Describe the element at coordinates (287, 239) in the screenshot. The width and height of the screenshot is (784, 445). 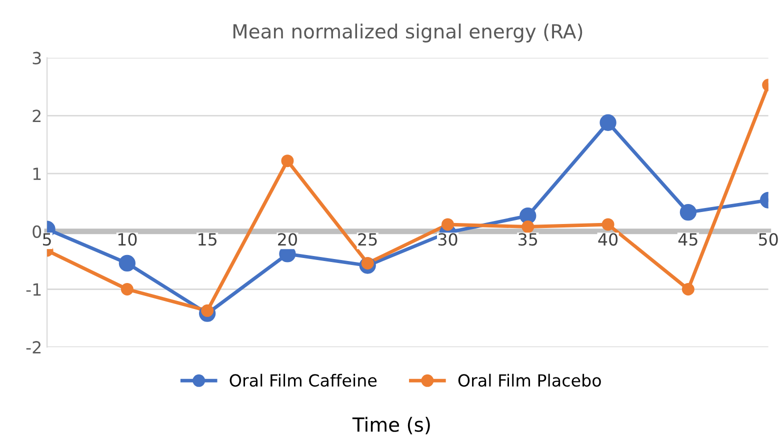
I see `x-tick-label: 20` at that location.